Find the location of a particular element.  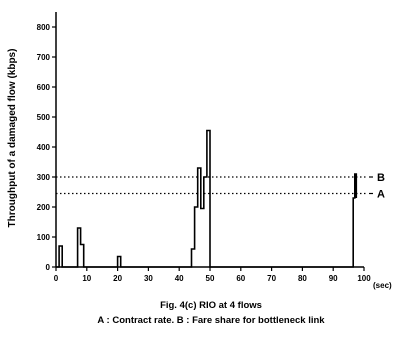

y-tick-label-200: 200 is located at coordinates (44, 207).